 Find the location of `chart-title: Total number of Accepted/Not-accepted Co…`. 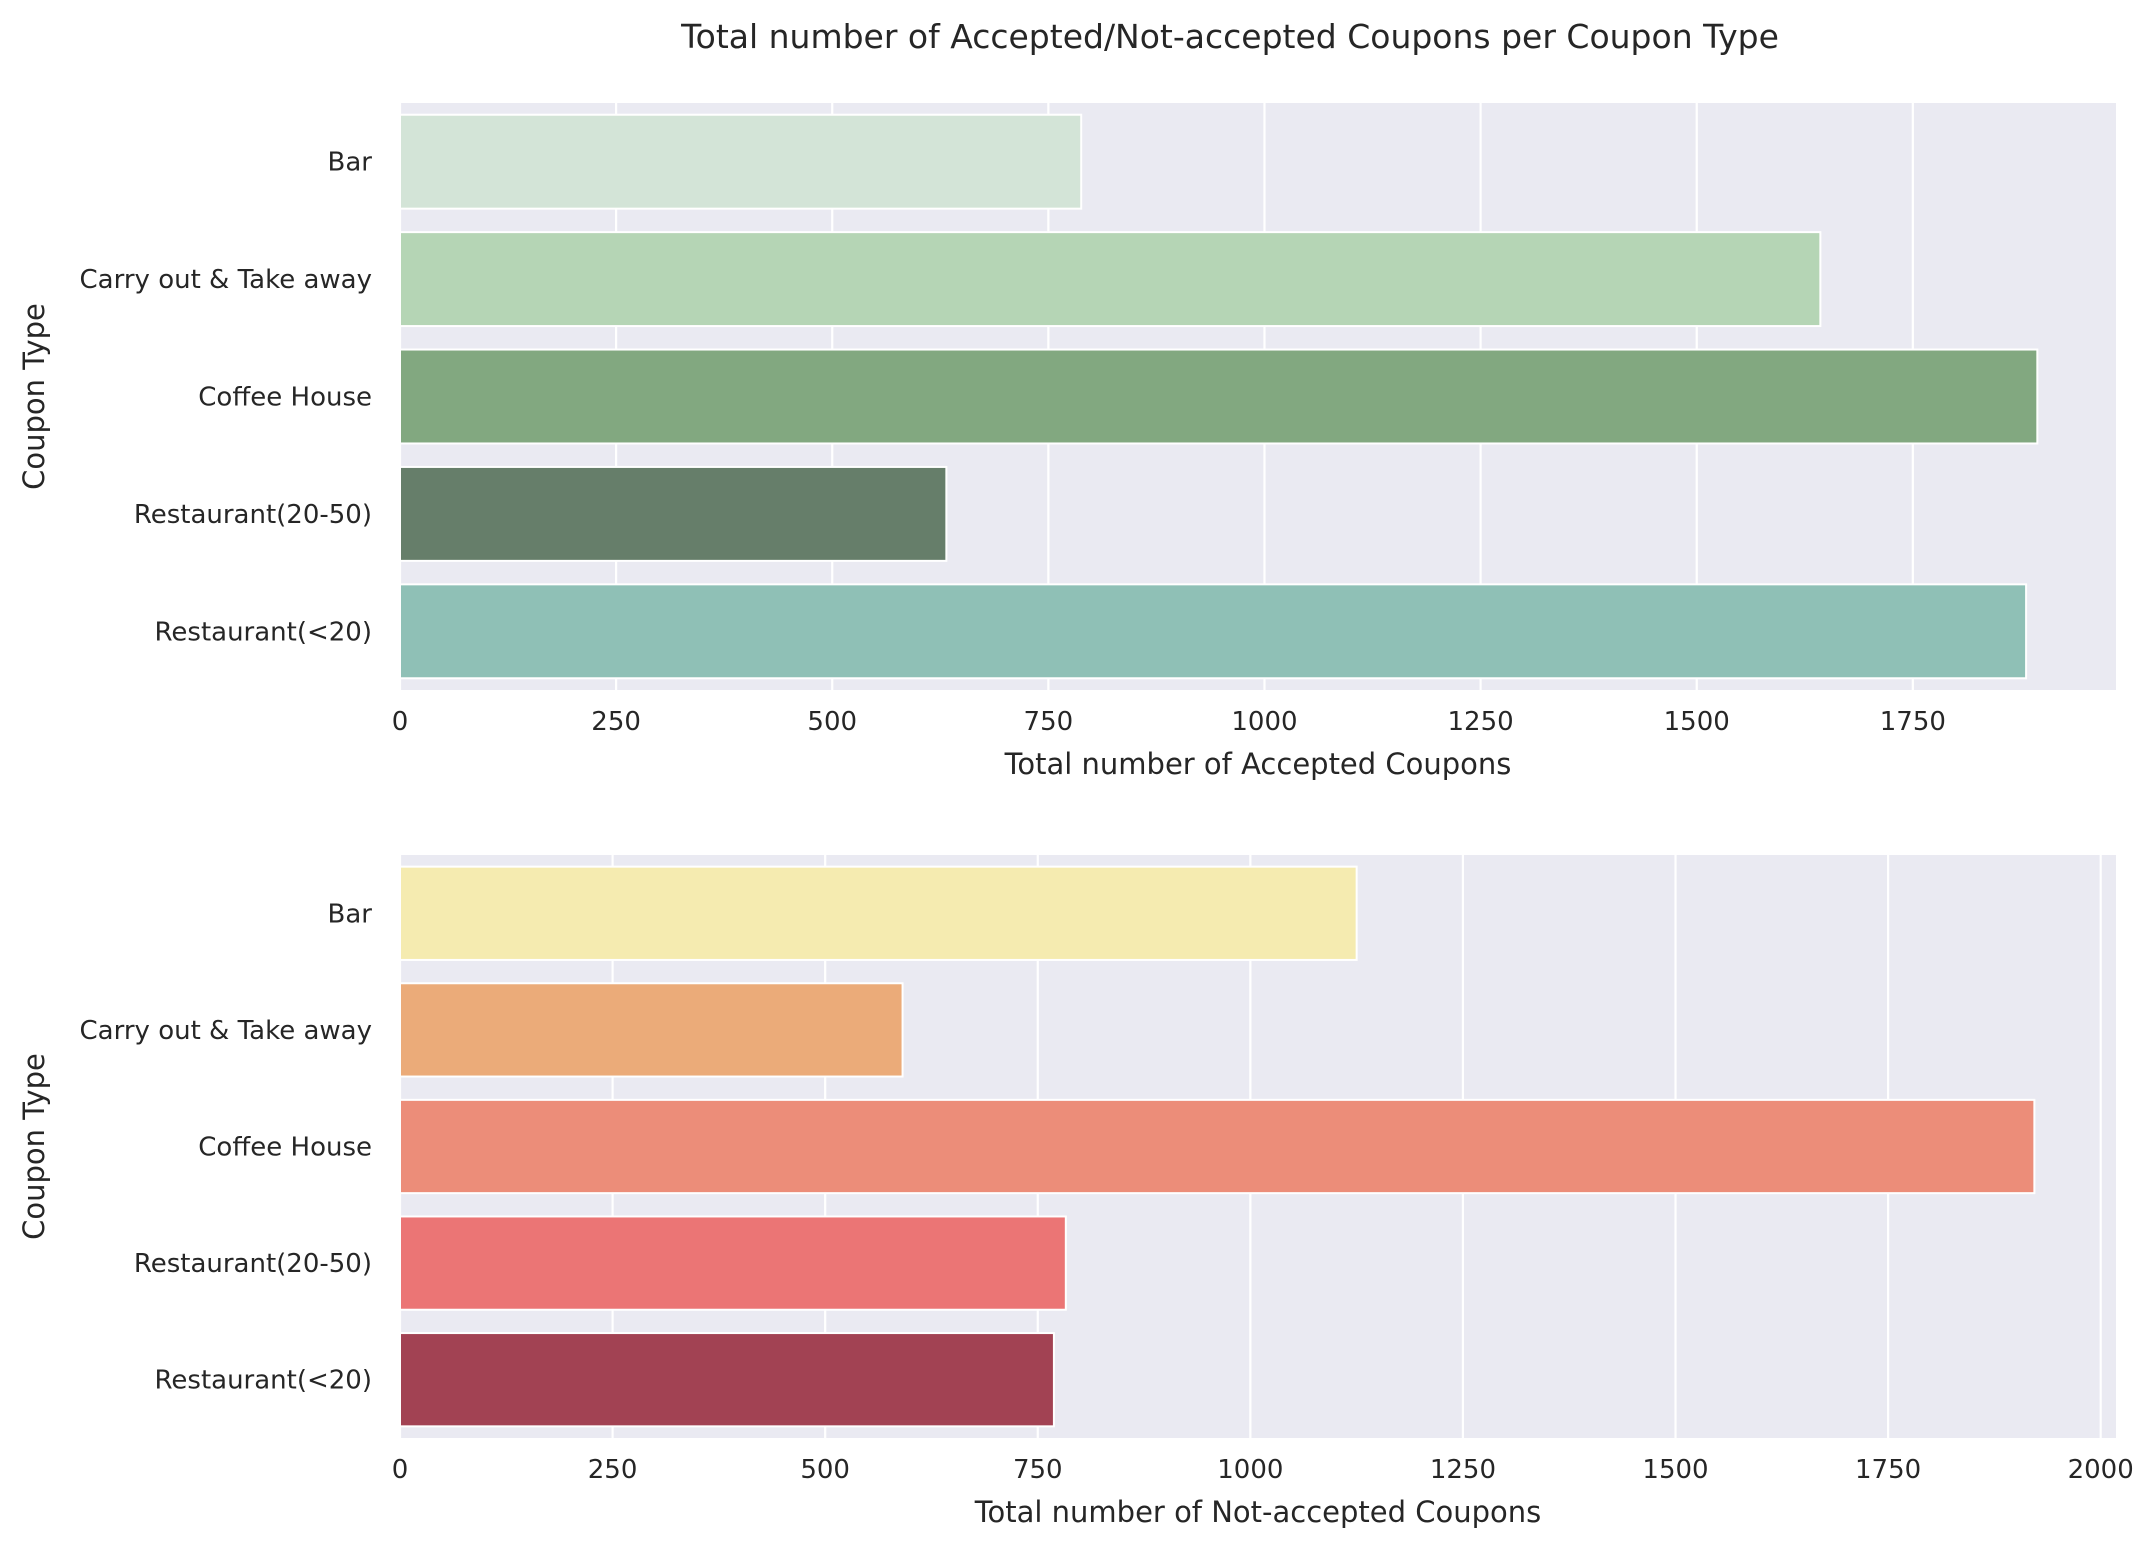

chart-title: Total number of Accepted/Not-accepted Co… is located at coordinates (1229, 36).